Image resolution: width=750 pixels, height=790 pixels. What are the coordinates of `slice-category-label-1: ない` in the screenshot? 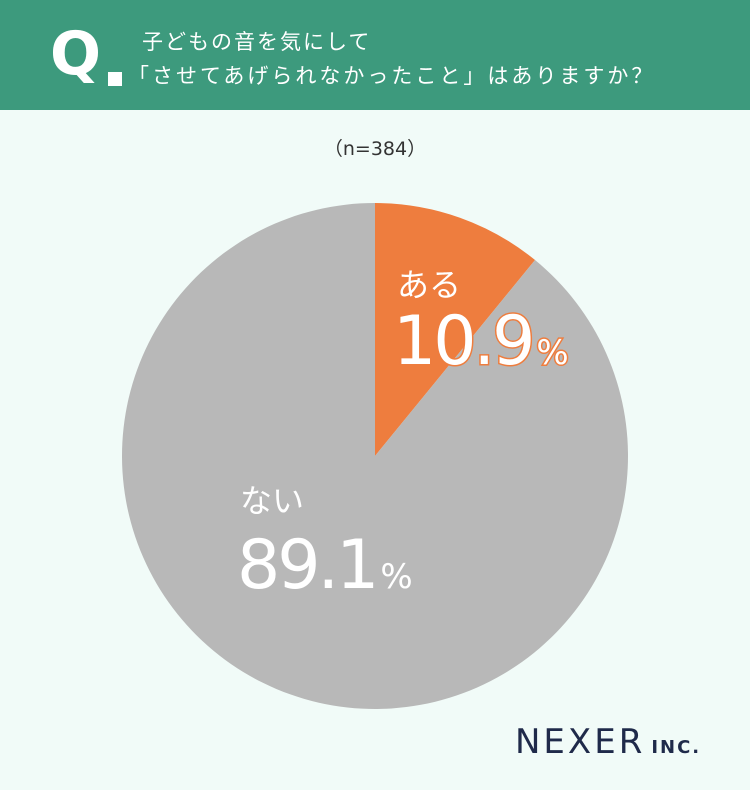 It's located at (272, 501).